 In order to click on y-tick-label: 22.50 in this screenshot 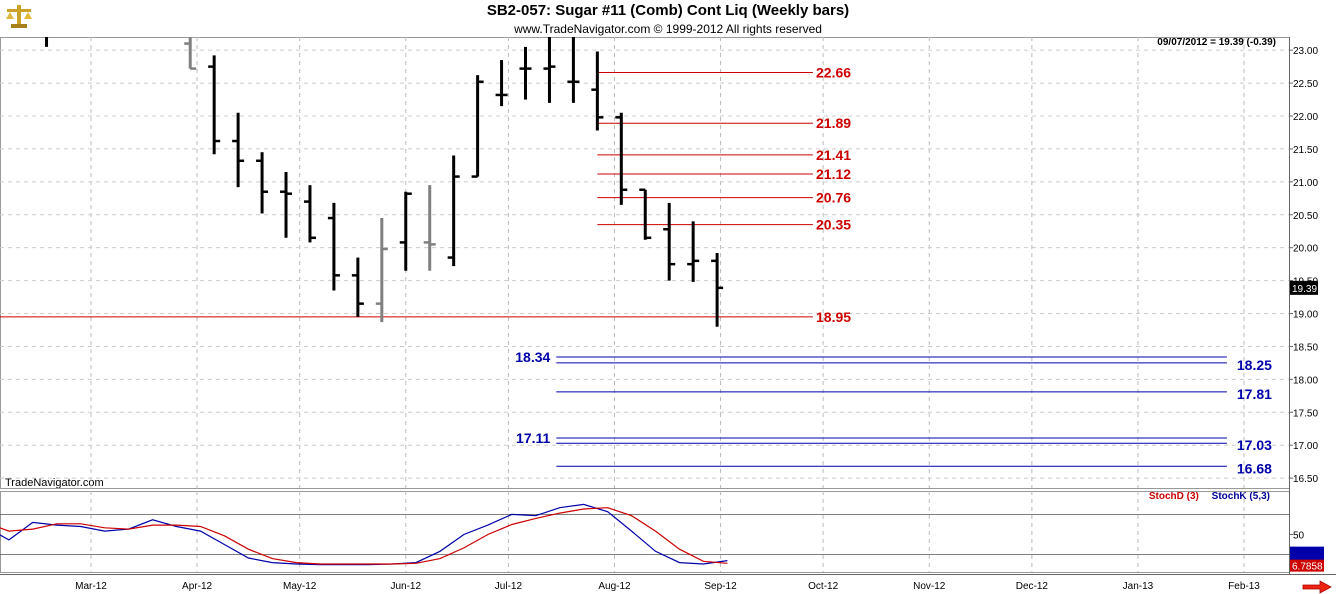, I will do `click(1305, 84)`.